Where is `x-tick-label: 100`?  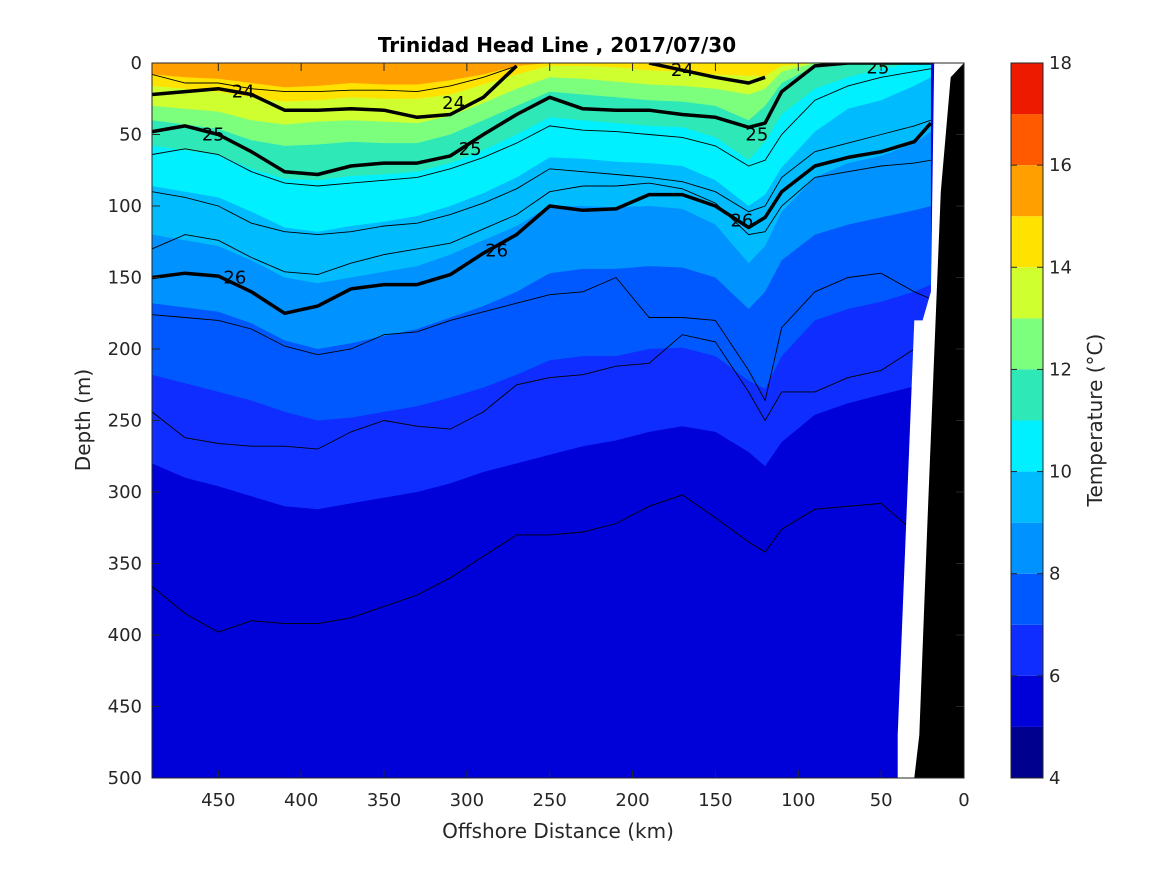 x-tick-label: 100 is located at coordinates (798, 800).